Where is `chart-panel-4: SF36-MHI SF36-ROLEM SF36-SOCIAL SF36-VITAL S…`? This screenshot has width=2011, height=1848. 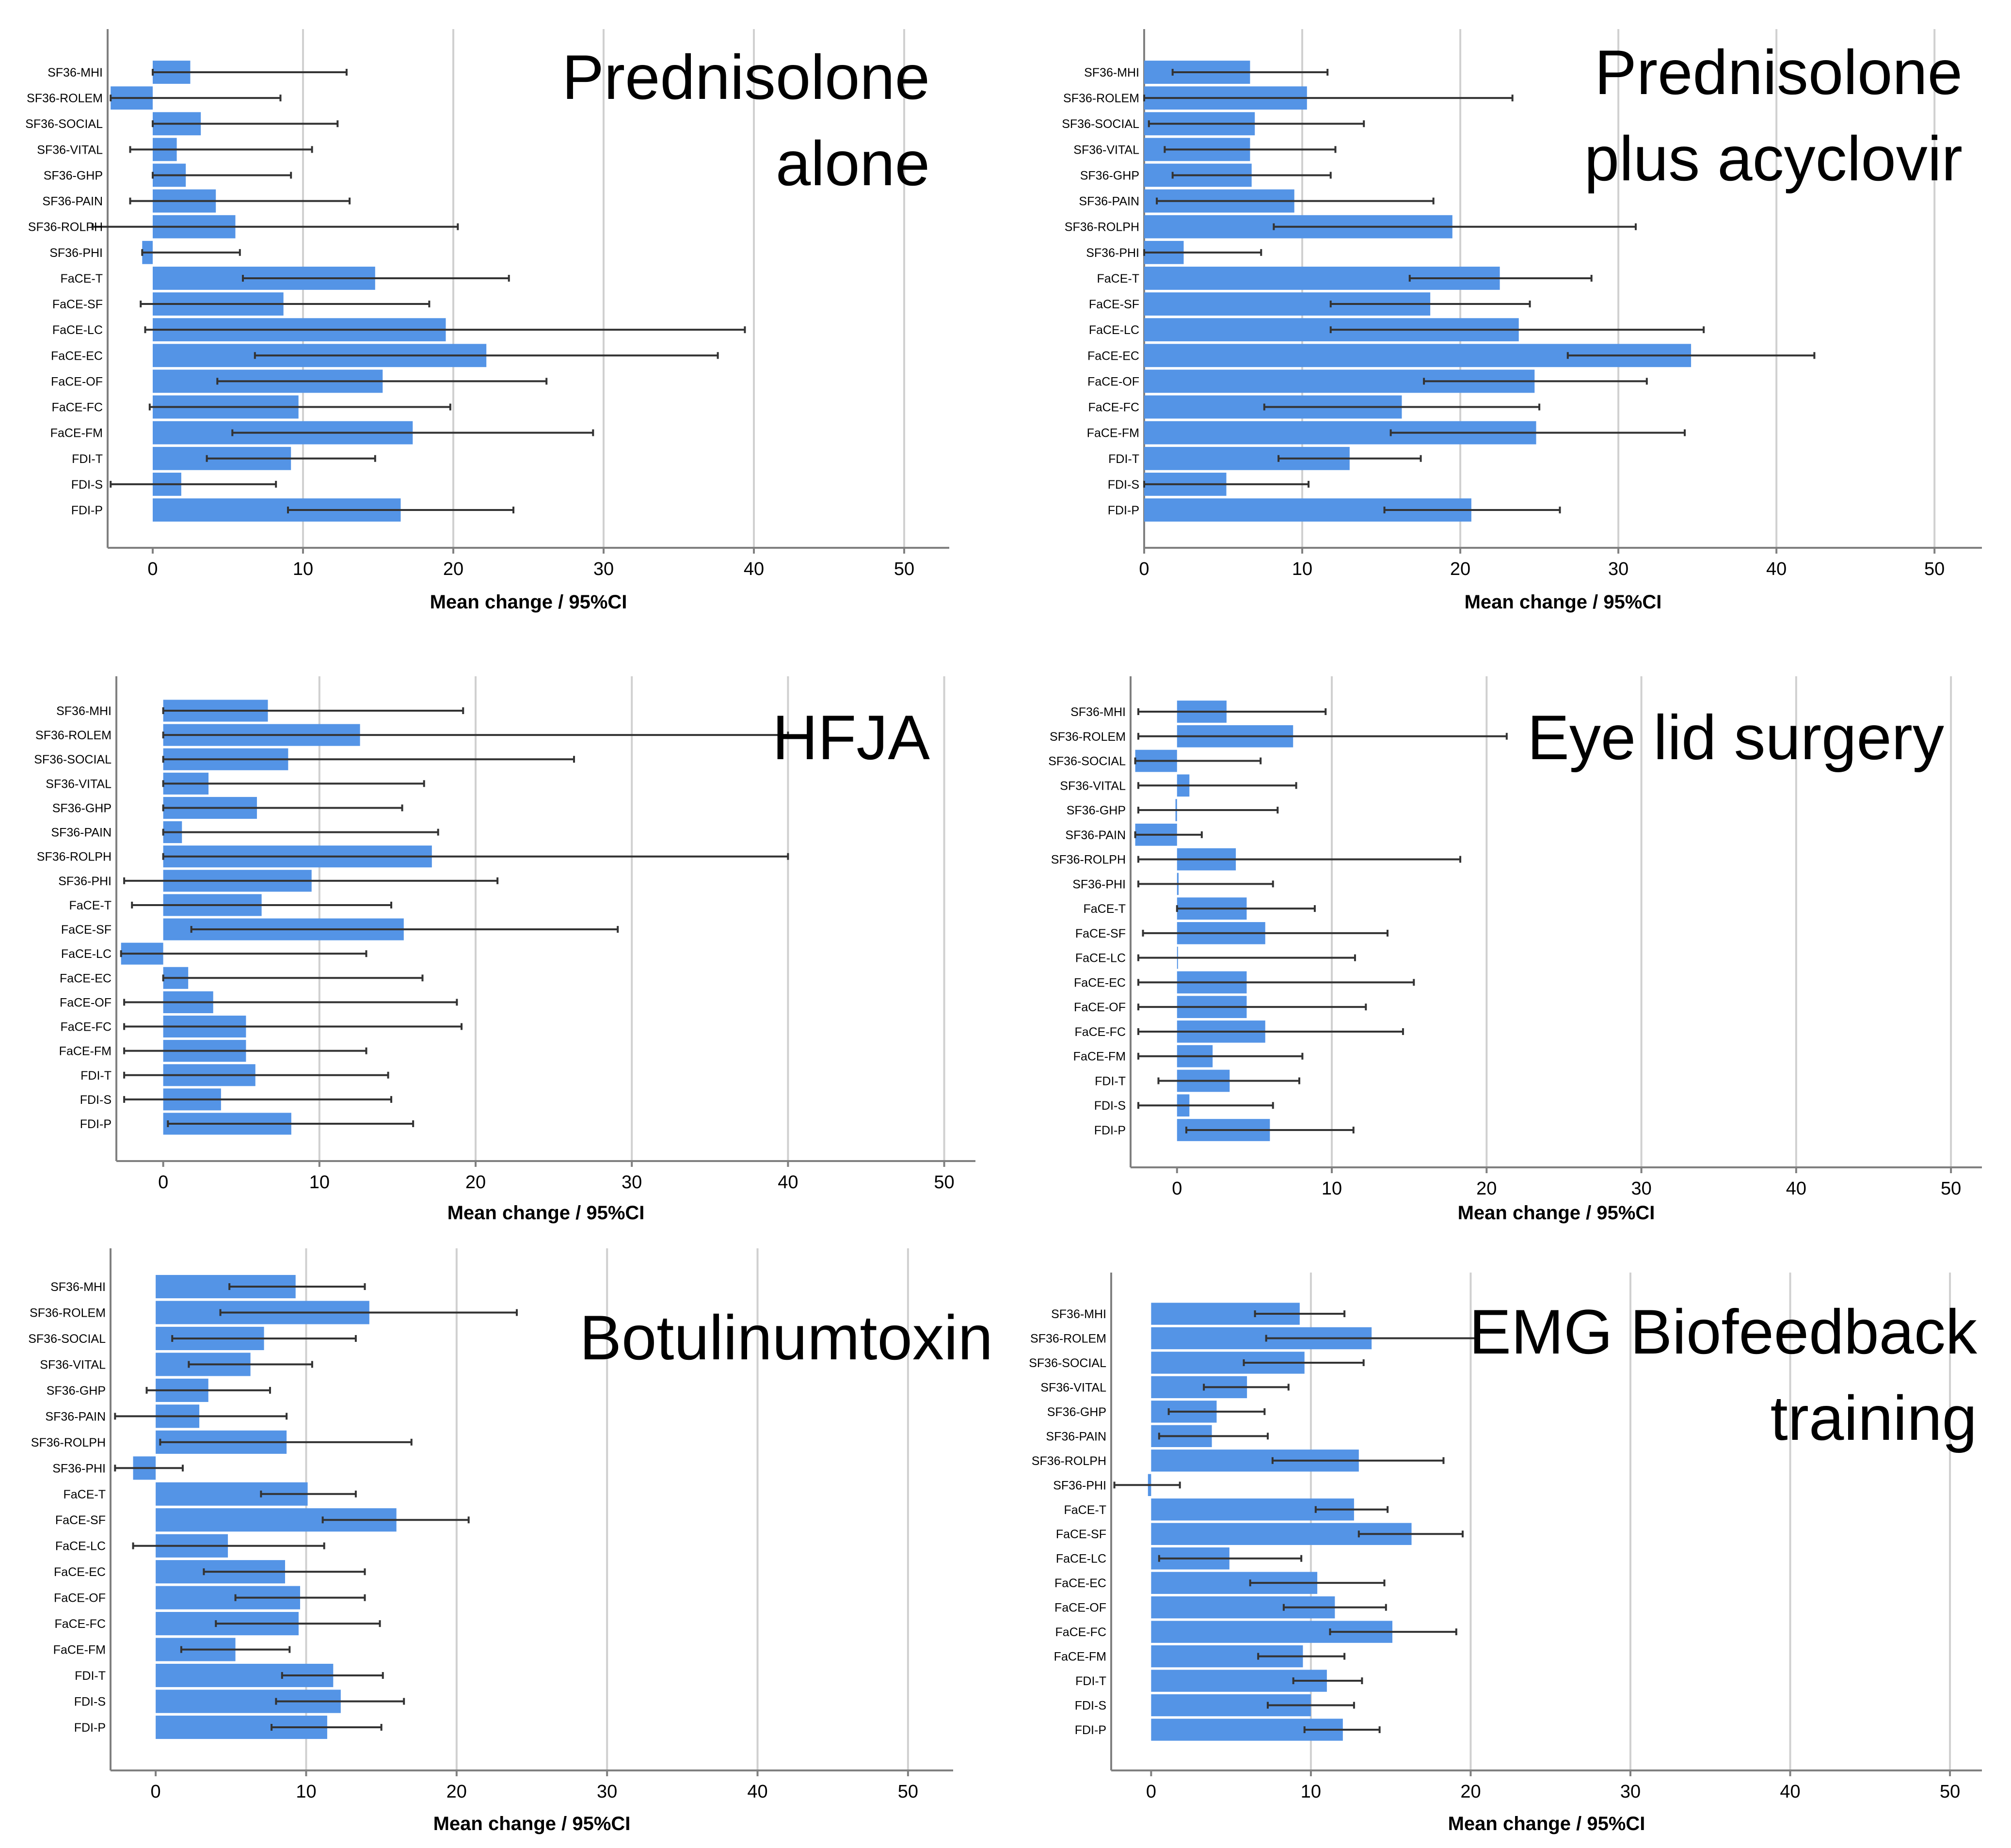
chart-panel-4: SF36-MHI SF36-ROLEM SF36-SOCIAL SF36-VITAL S… is located at coordinates (1515, 950).